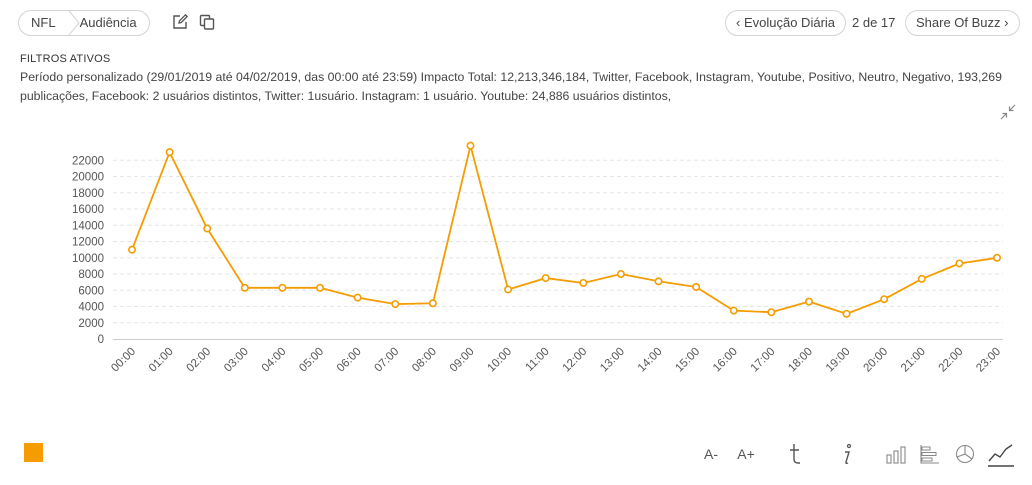 The width and height of the screenshot is (1032, 485). What do you see at coordinates (650, 360) in the screenshot?
I see `x-tick-label: 14:00` at bounding box center [650, 360].